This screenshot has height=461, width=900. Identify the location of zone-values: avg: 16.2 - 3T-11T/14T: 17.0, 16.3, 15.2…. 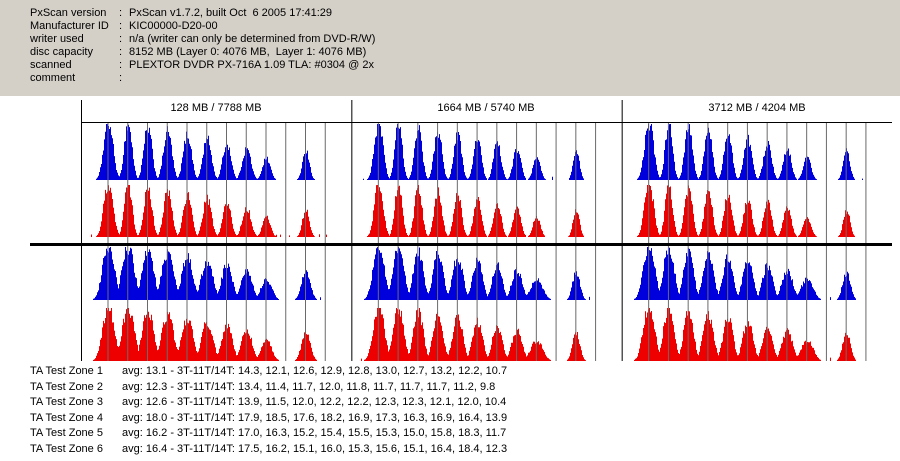
(314, 433).